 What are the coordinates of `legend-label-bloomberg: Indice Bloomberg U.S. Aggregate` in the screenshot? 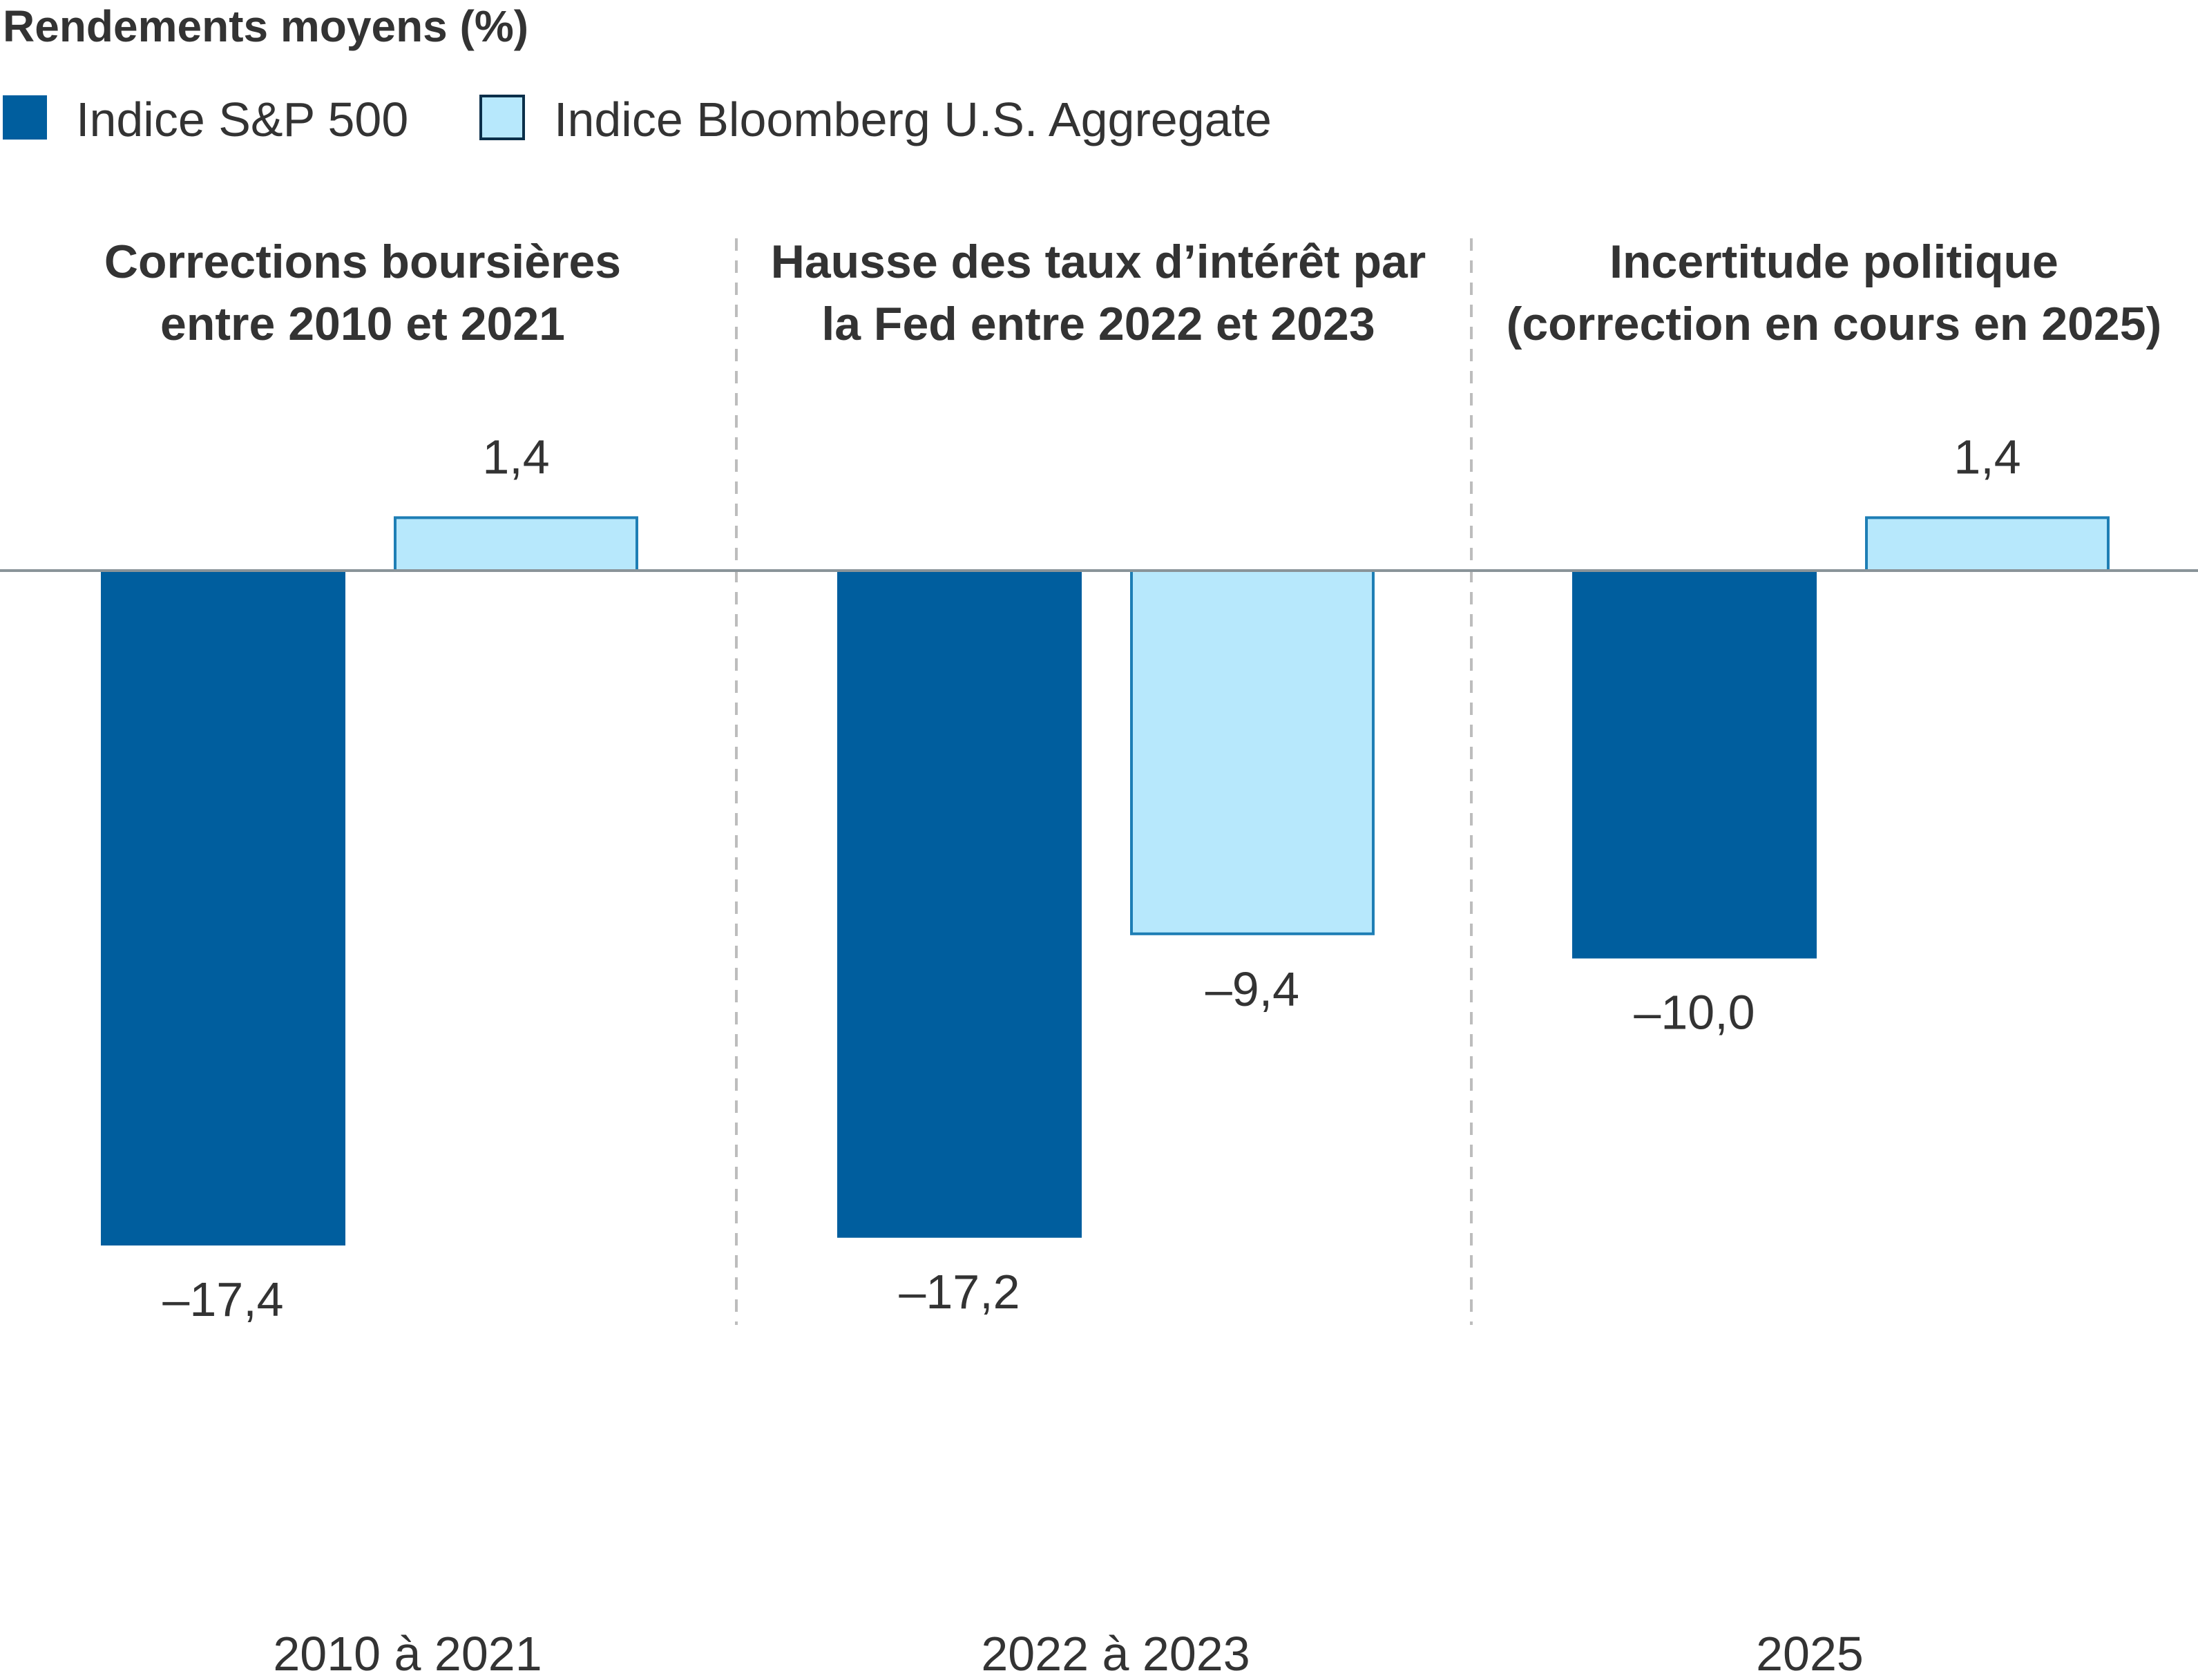 It's located at (913, 119).